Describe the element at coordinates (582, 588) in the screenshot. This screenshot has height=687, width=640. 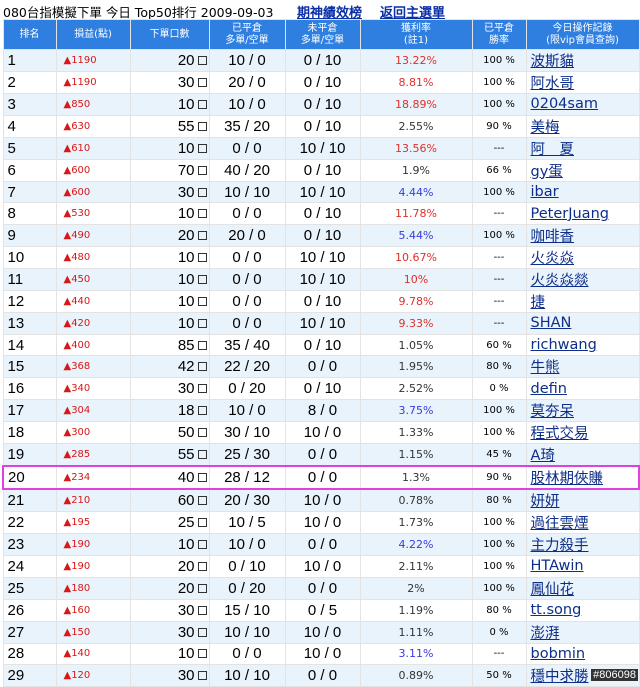
I see `trader-record-link: 鳳仙花` at that location.